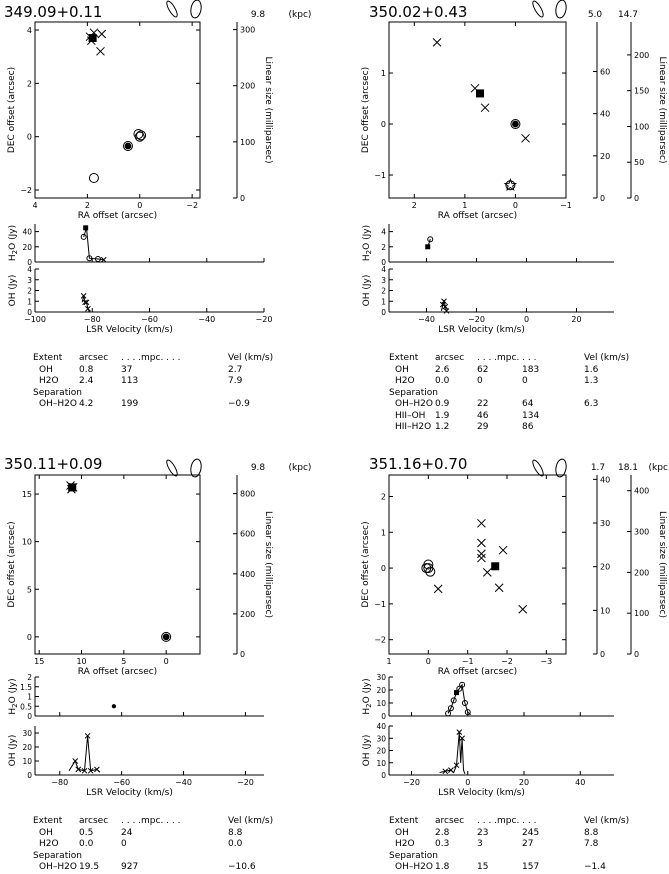 The height and width of the screenshot is (874, 669). I want to click on scale-tick-label: 40, so click(605, 479).